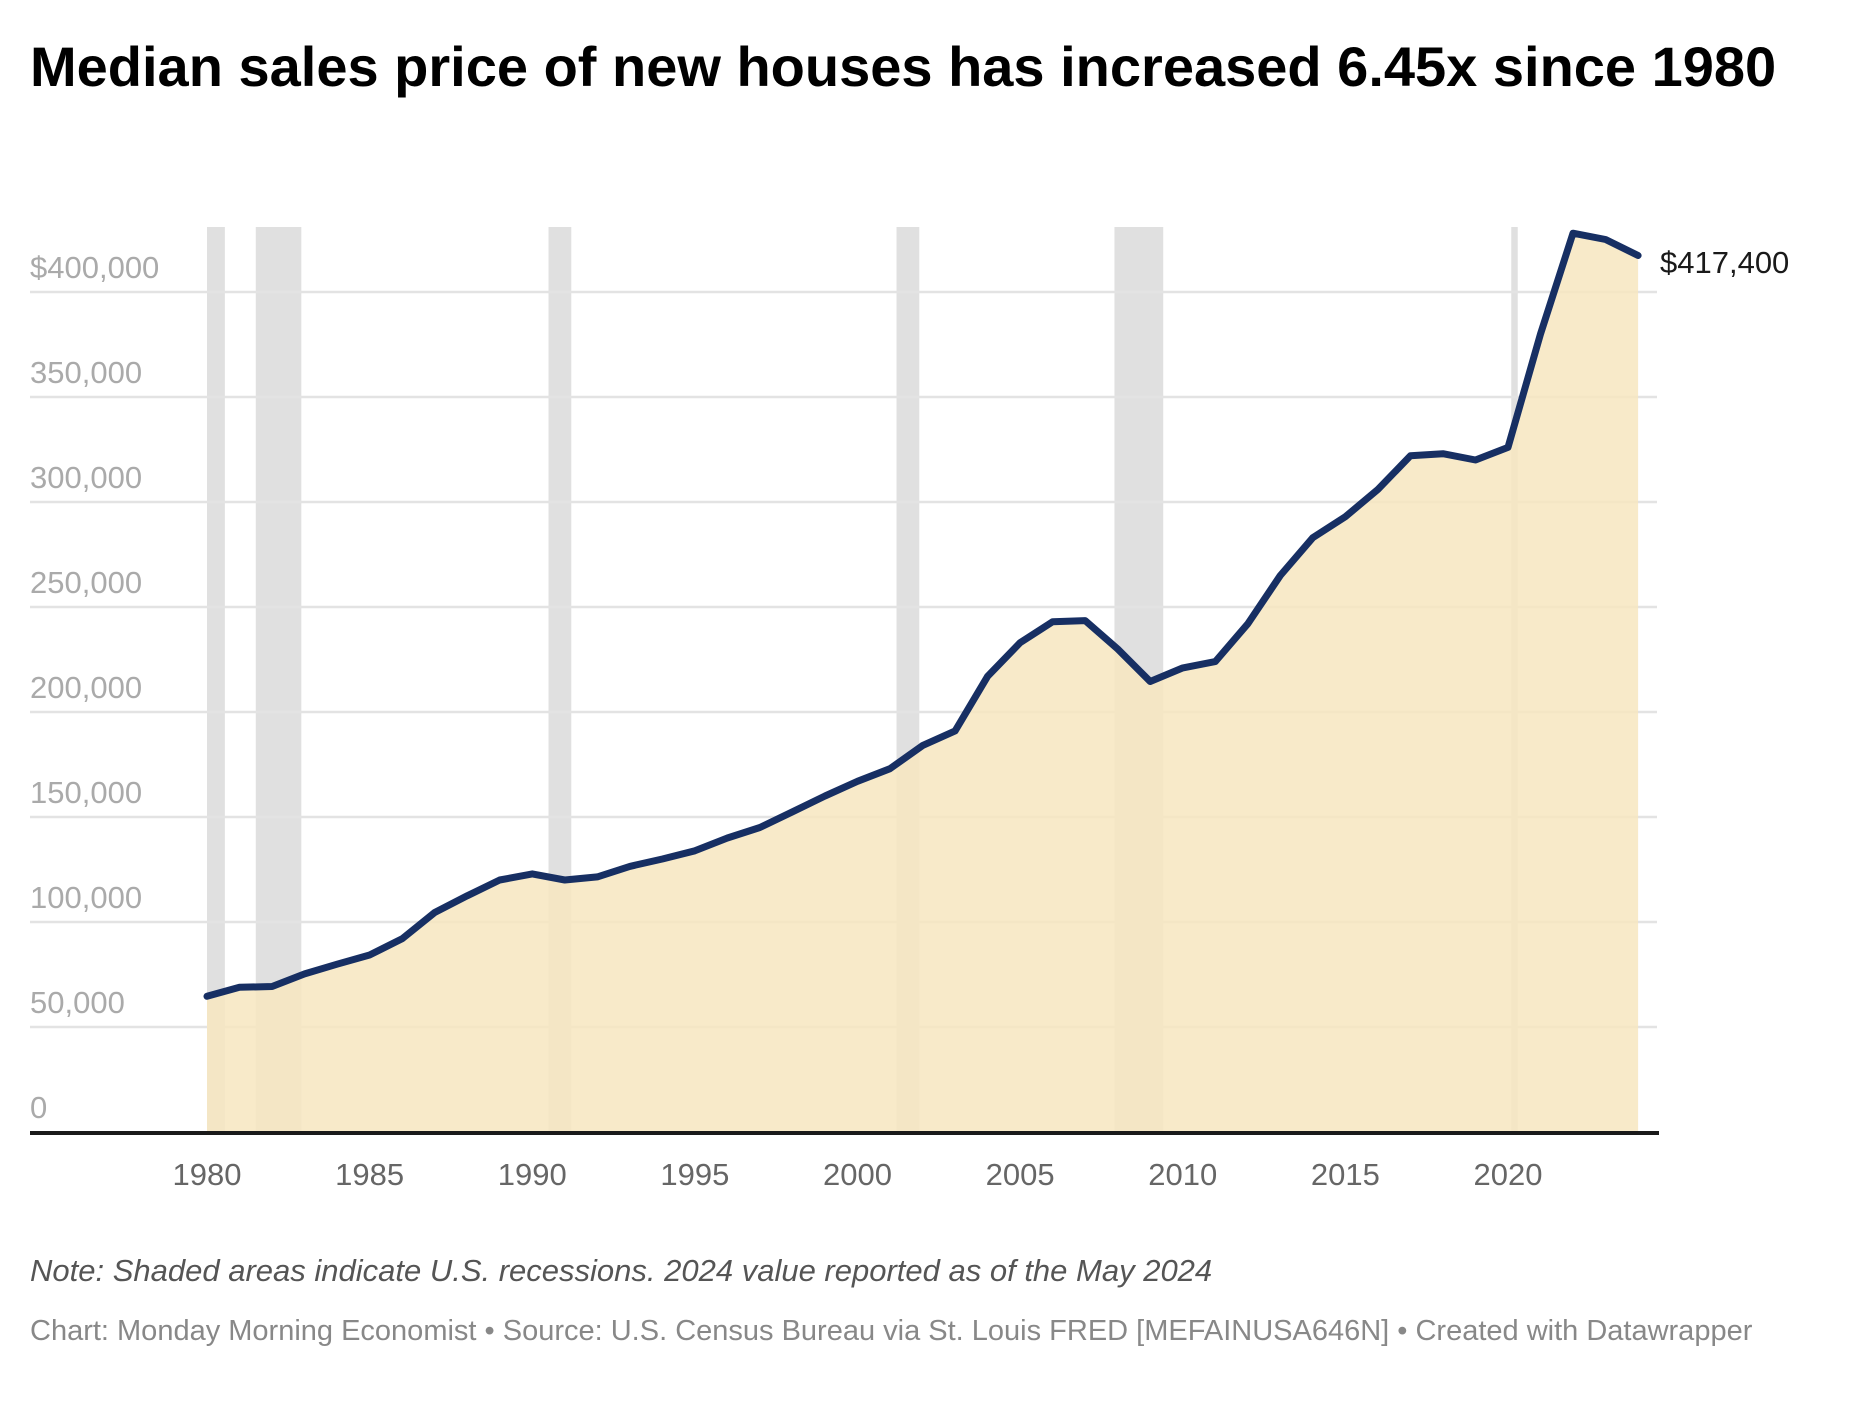 Image resolution: width=1860 pixels, height=1413 pixels. I want to click on recession-band, so click(216, 679).